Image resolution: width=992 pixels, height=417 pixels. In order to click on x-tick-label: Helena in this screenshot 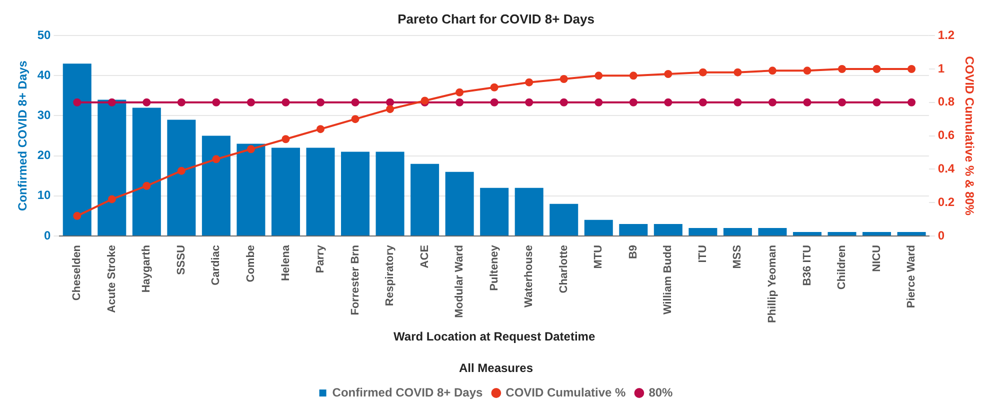, I will do `click(286, 263)`.